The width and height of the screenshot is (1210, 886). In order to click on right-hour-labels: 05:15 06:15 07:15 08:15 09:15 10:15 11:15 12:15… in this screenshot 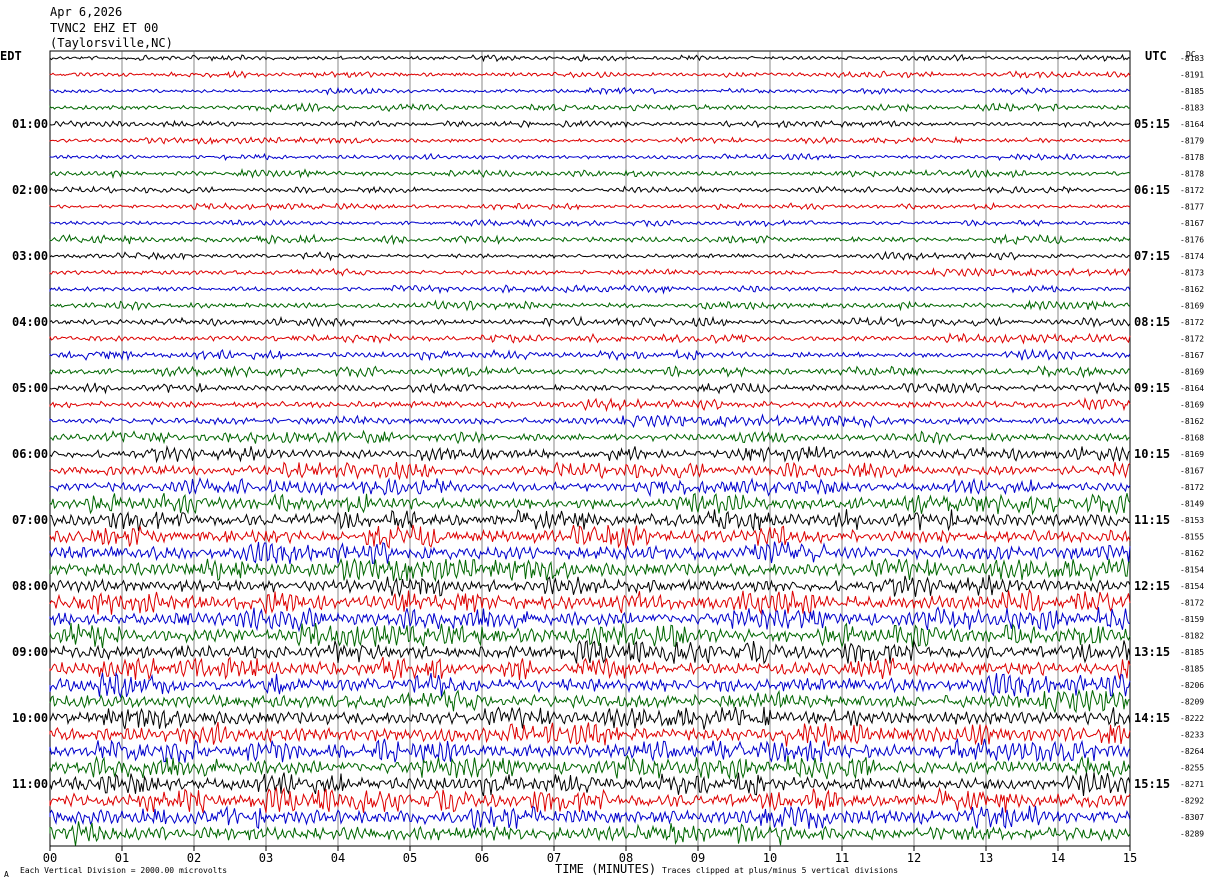, I will do `click(1152, 454)`.